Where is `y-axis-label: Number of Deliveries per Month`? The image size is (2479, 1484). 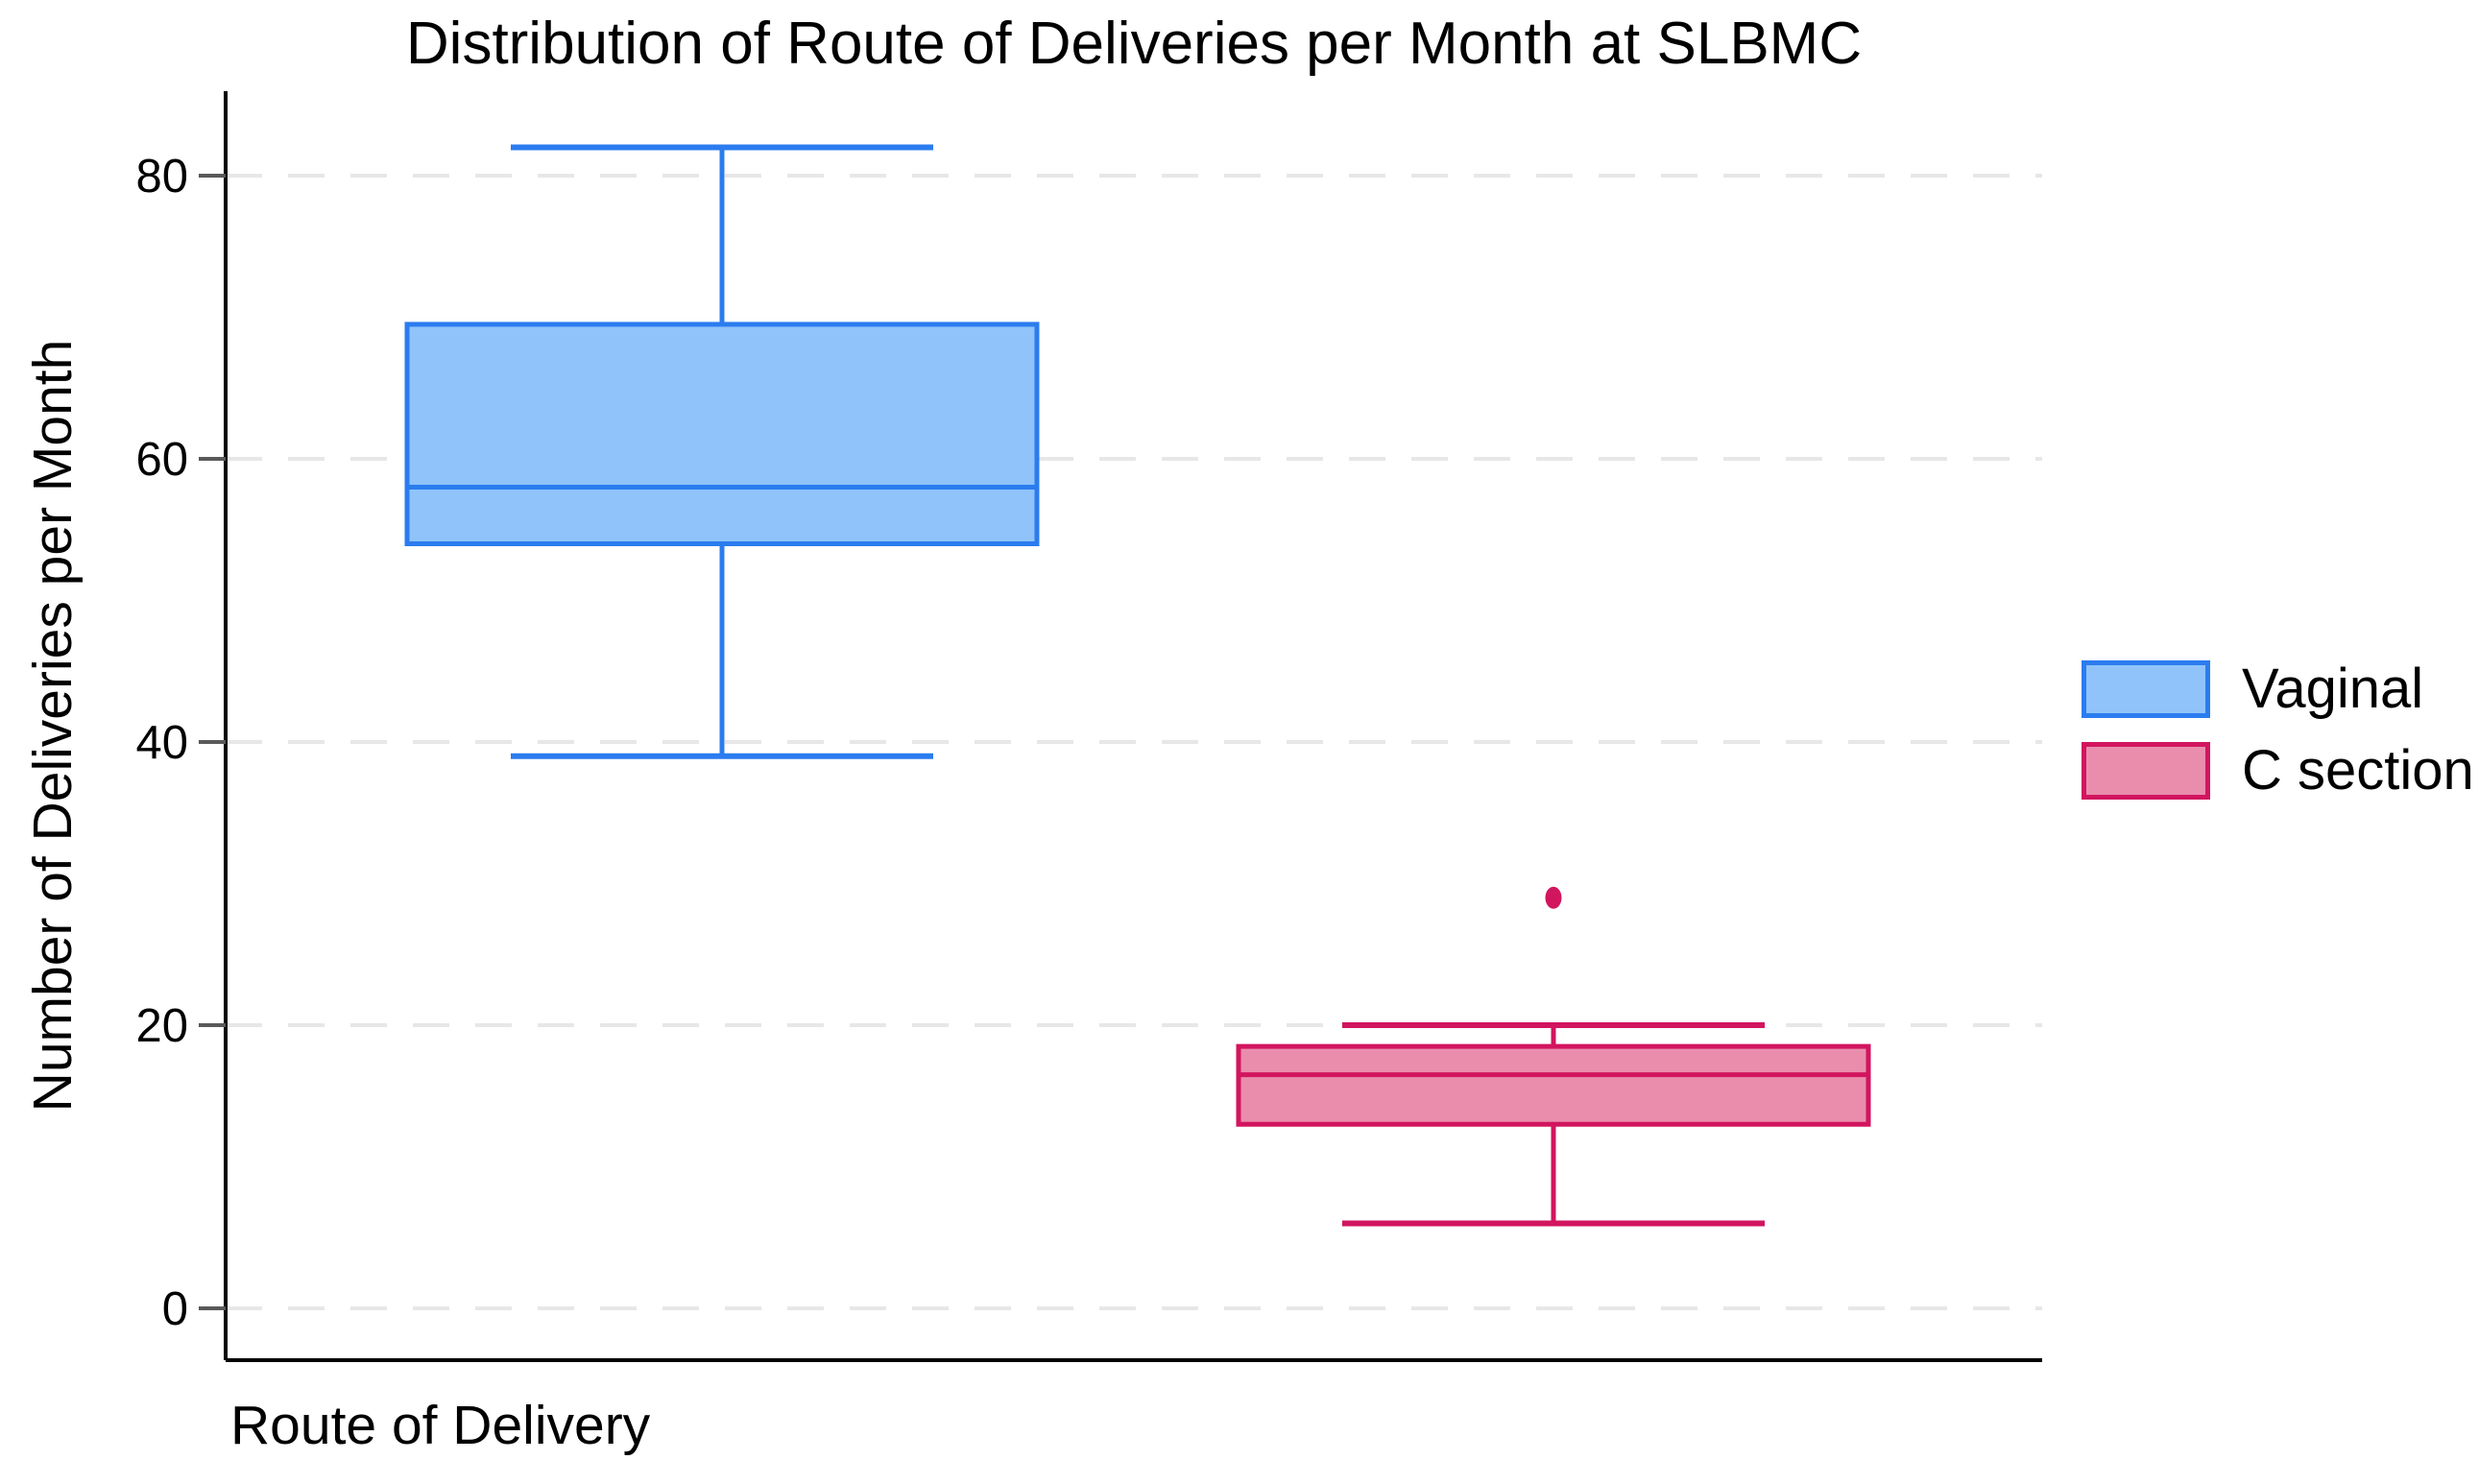 y-axis-label: Number of Deliveries per Month is located at coordinates (53, 726).